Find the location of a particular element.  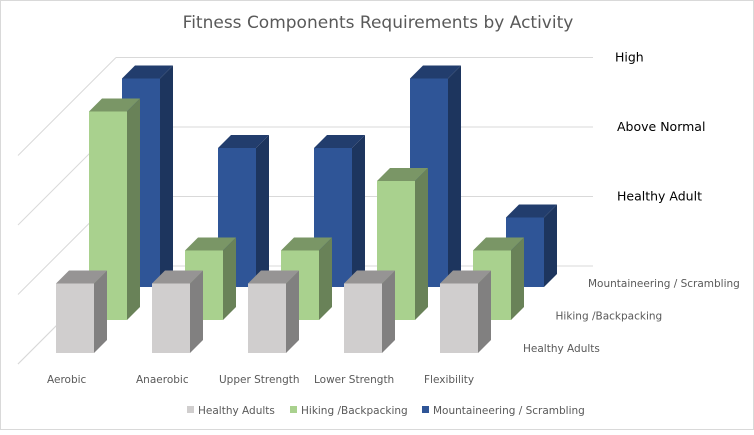

series-axis-label: Mountaineering / Scrambling is located at coordinates (664, 284).